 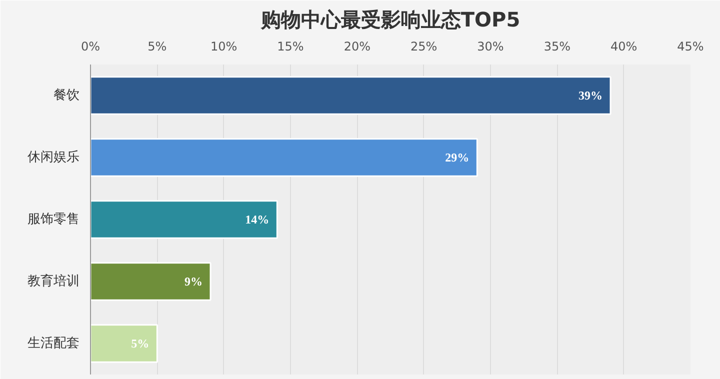 What do you see at coordinates (624, 47) in the screenshot?
I see `x-tick-label: 40%` at bounding box center [624, 47].